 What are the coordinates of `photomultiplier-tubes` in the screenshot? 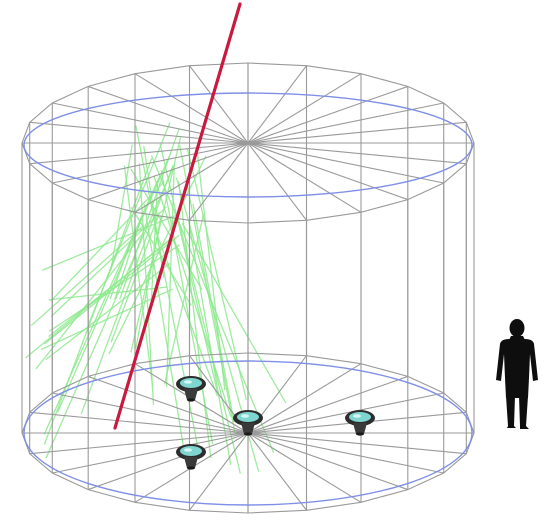 It's located at (275, 423).